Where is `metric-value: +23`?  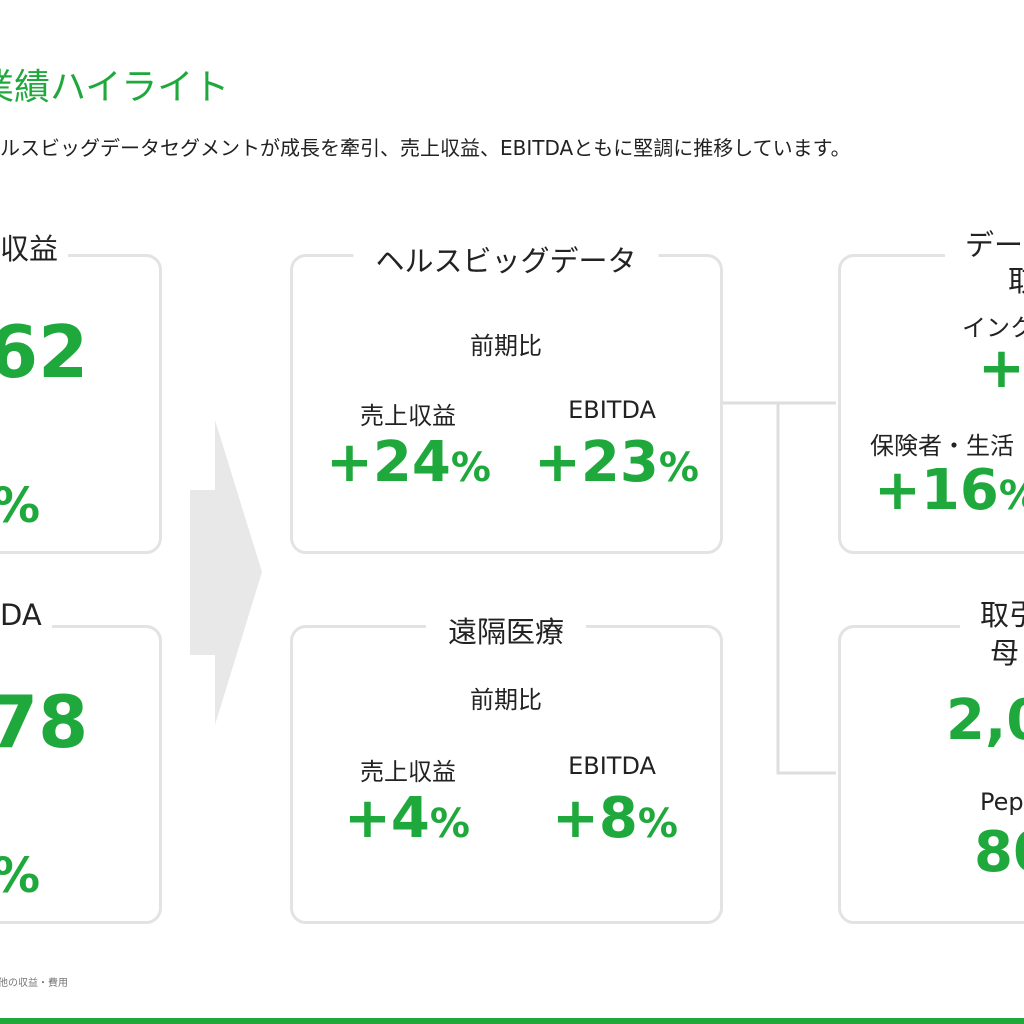
metric-value: +23 is located at coordinates (596, 462).